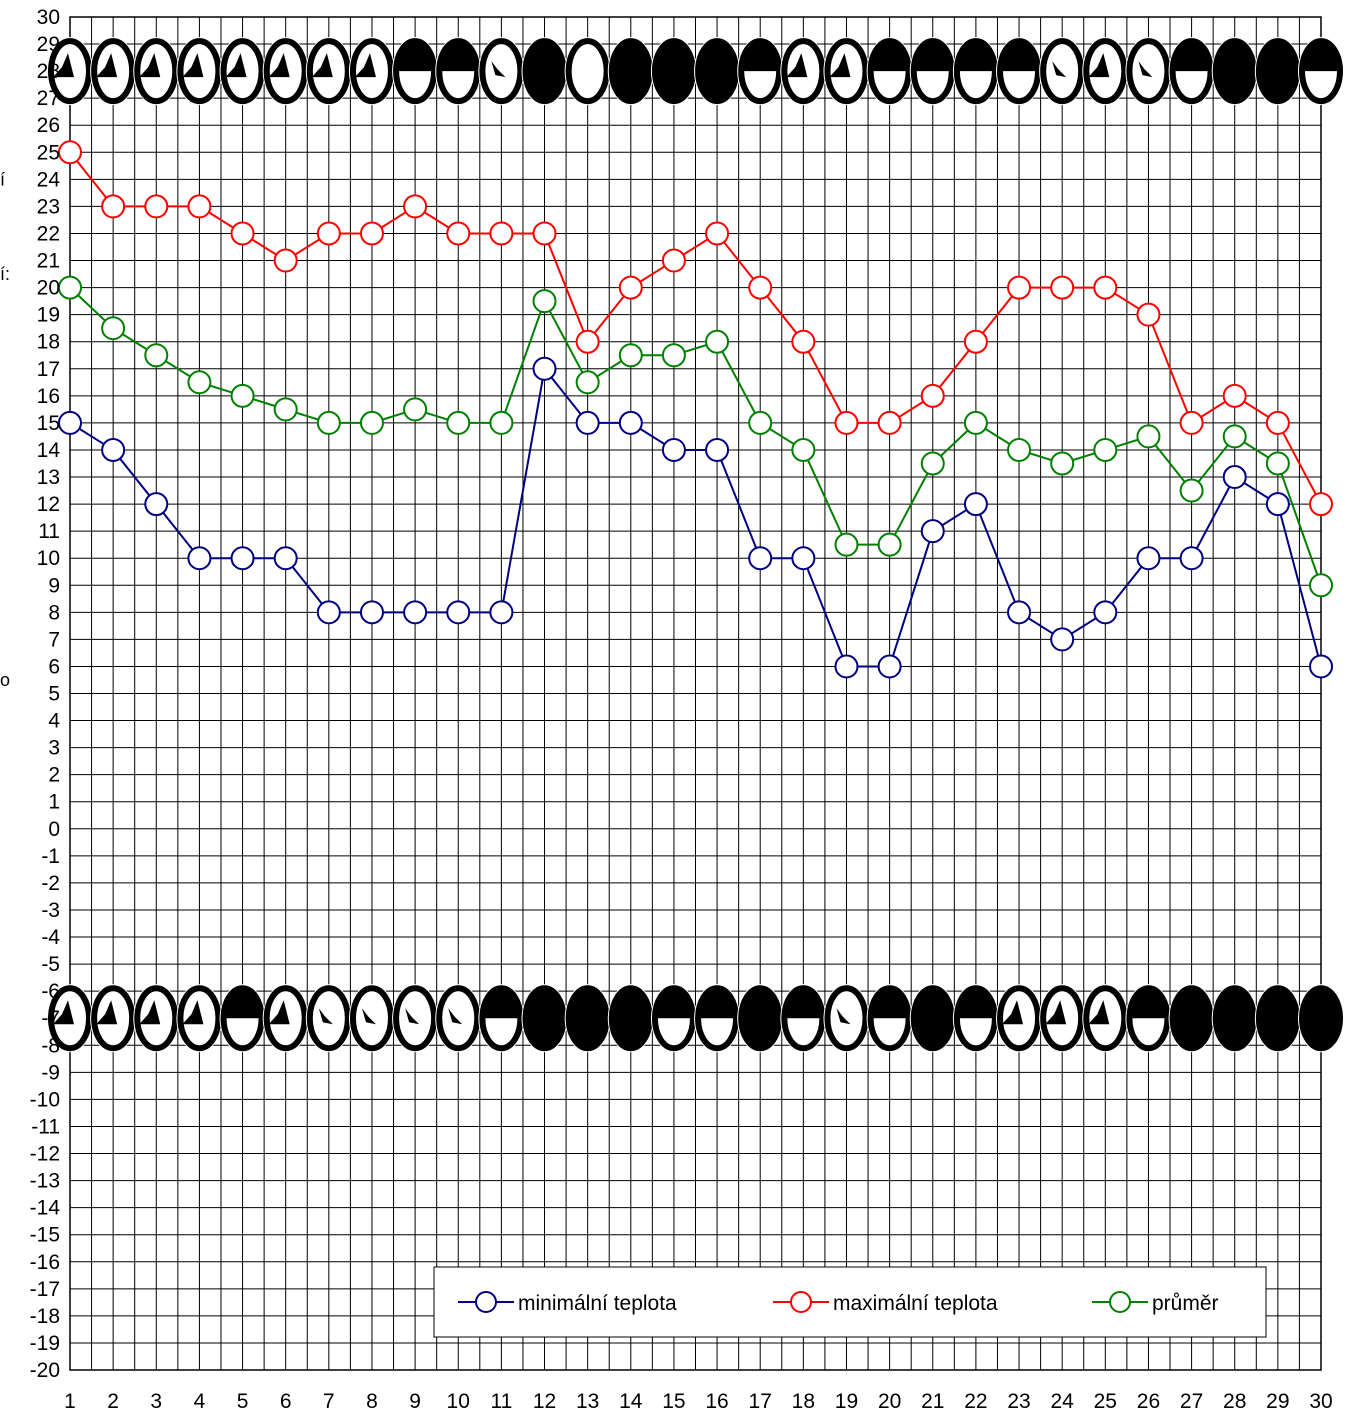  Describe the element at coordinates (1148, 1401) in the screenshot. I see `x-tick-label: 26` at that location.